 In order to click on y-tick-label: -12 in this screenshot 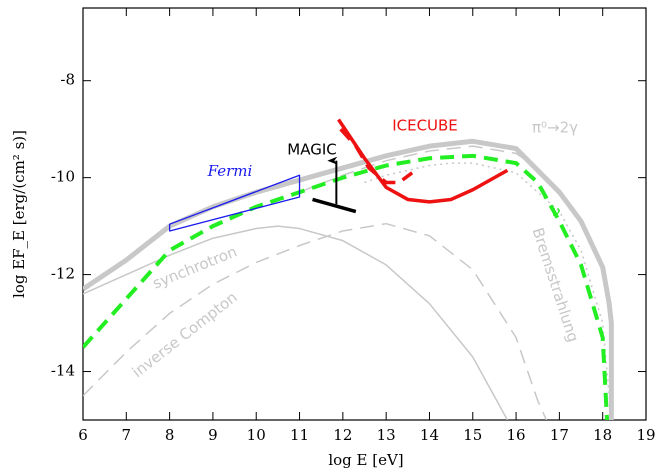, I will do `click(63, 274)`.